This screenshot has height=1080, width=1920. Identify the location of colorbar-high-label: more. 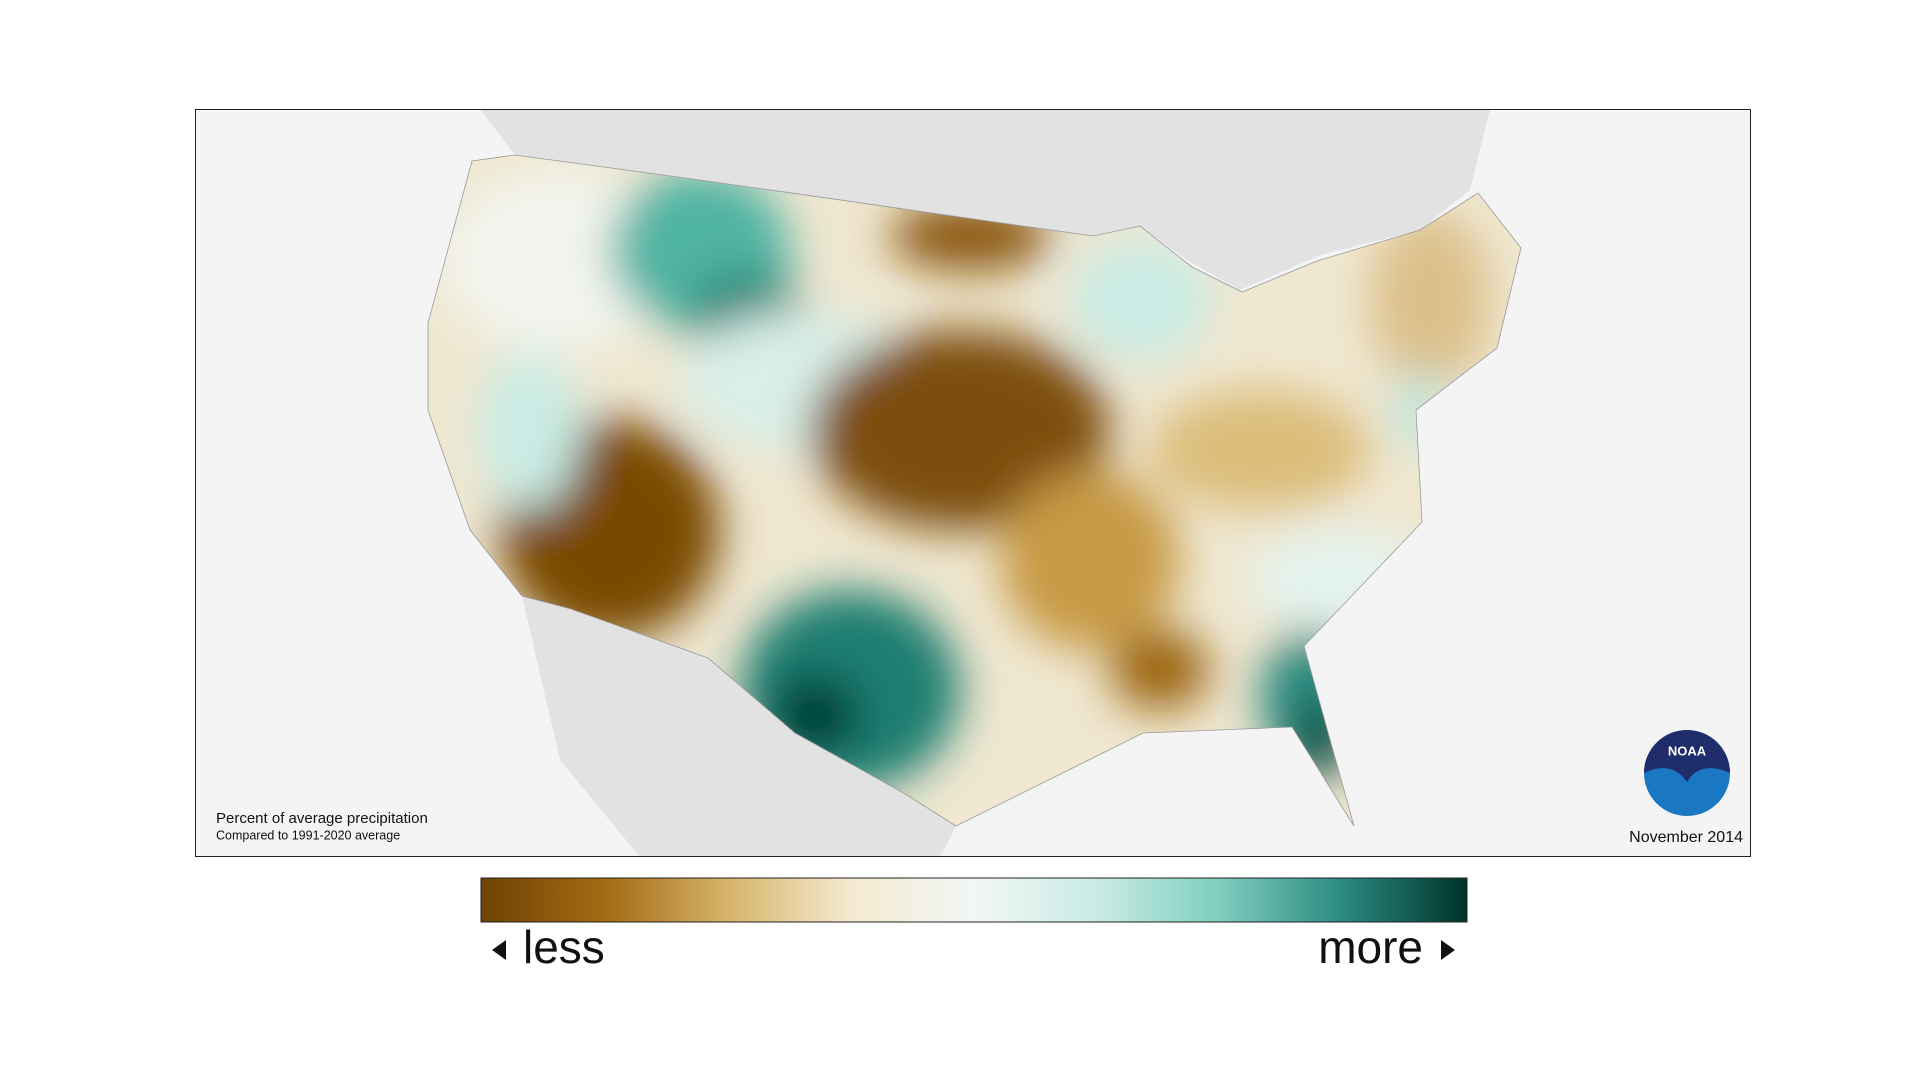
(1370, 947).